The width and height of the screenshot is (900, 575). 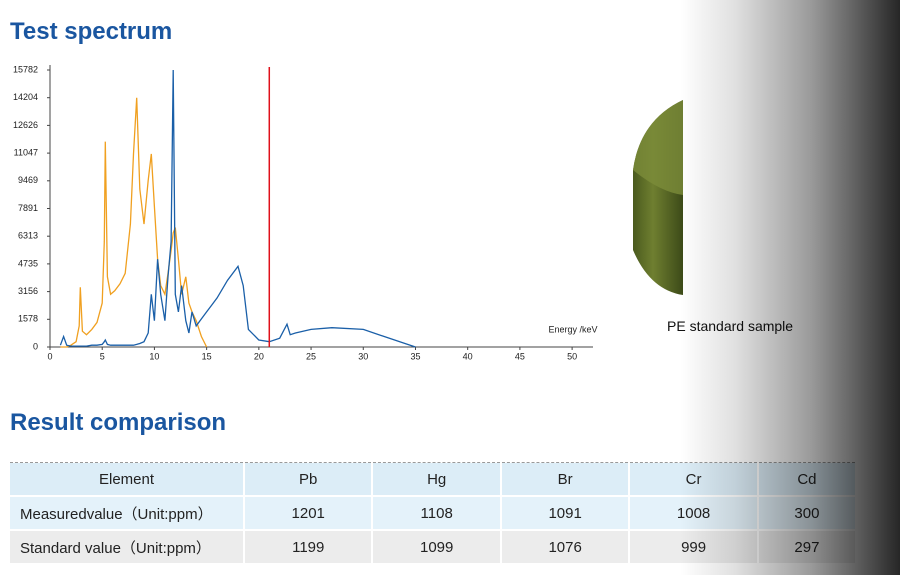 I want to click on y-tick-label: 7891, so click(x=28, y=208).